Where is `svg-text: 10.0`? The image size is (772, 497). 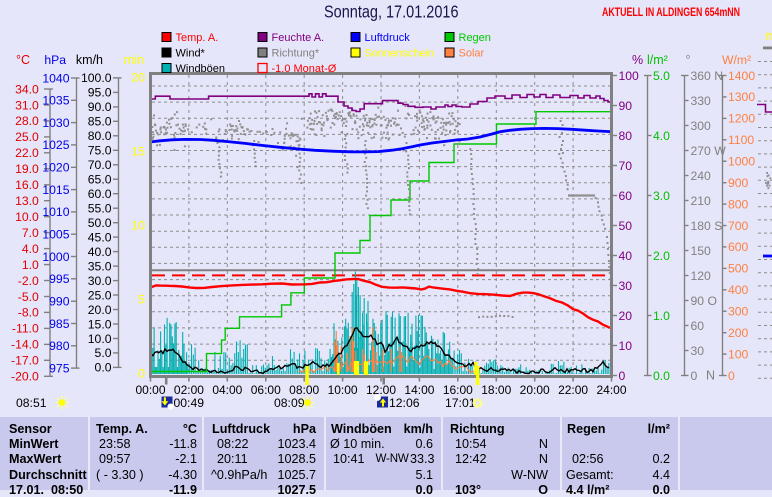
svg-text: 10.0 is located at coordinates (27, 217).